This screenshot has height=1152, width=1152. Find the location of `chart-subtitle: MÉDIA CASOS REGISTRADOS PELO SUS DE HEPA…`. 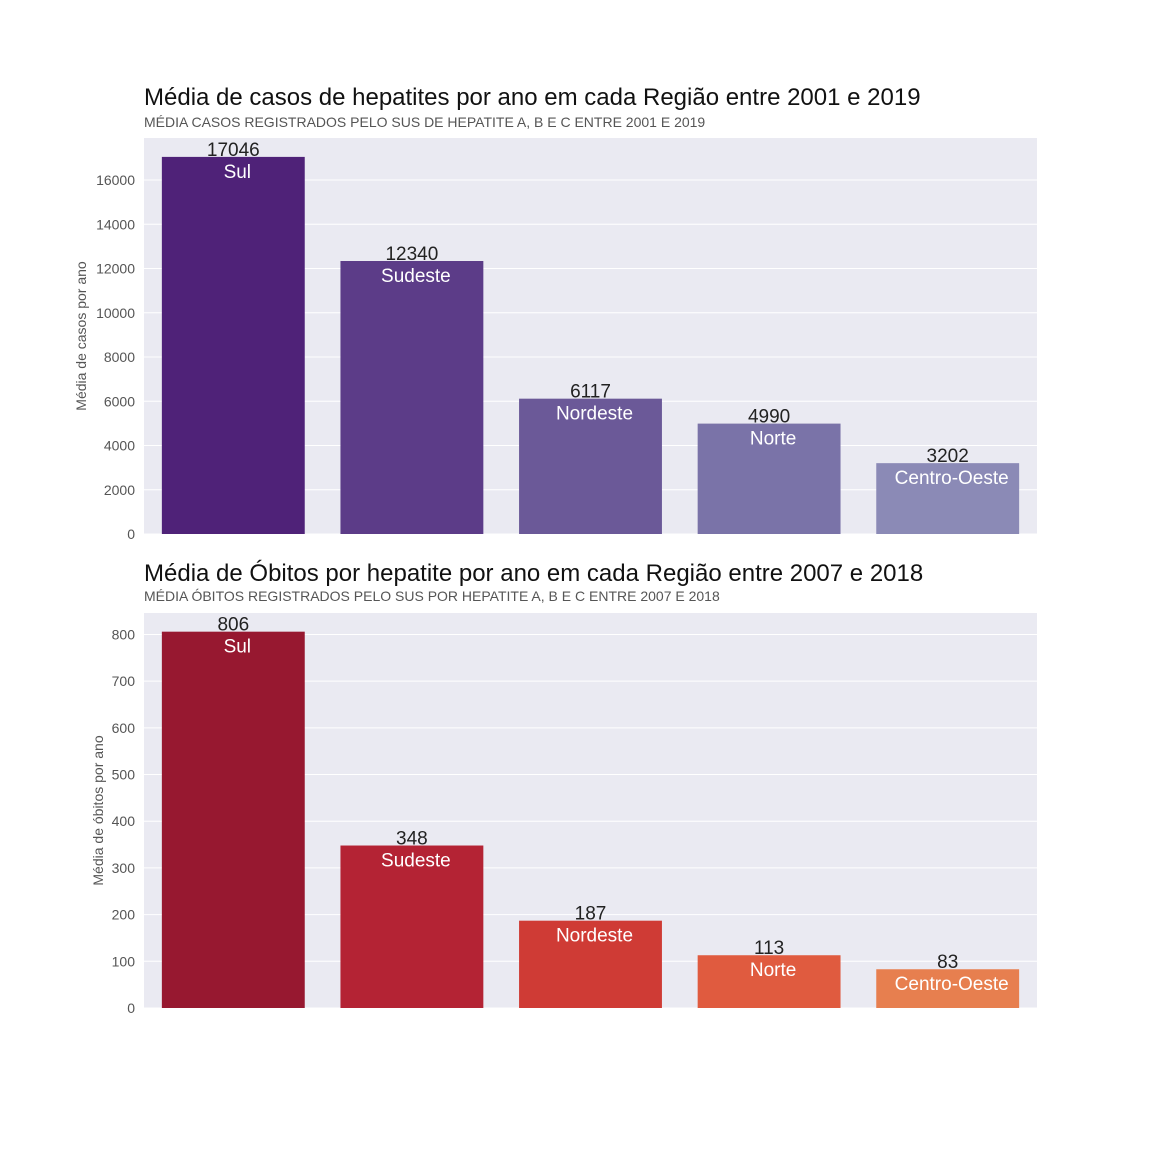

chart-subtitle: MÉDIA CASOS REGISTRADOS PELO SUS DE HEPA… is located at coordinates (425, 122).